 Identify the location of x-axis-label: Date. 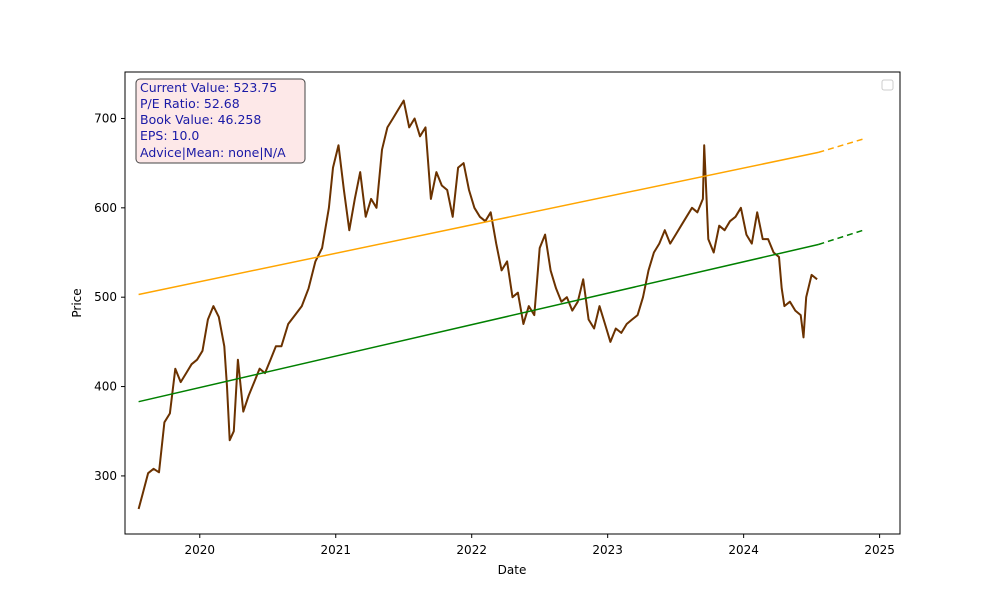
(512, 570).